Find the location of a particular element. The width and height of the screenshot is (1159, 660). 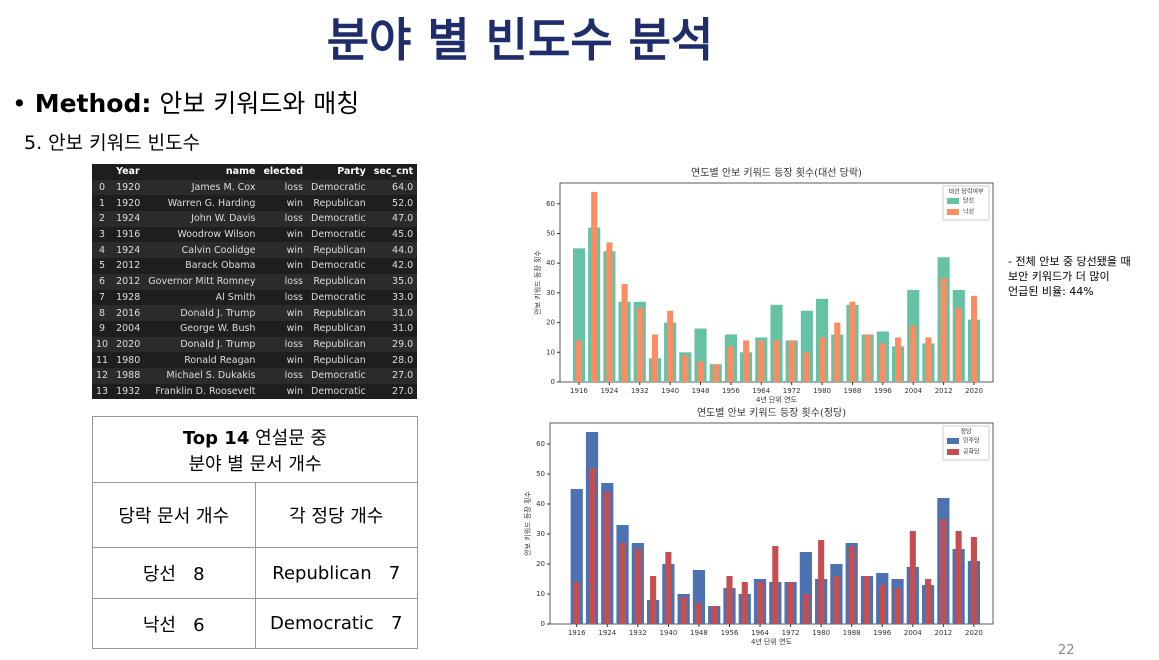

y-tick-label: 0 is located at coordinates (553, 382).